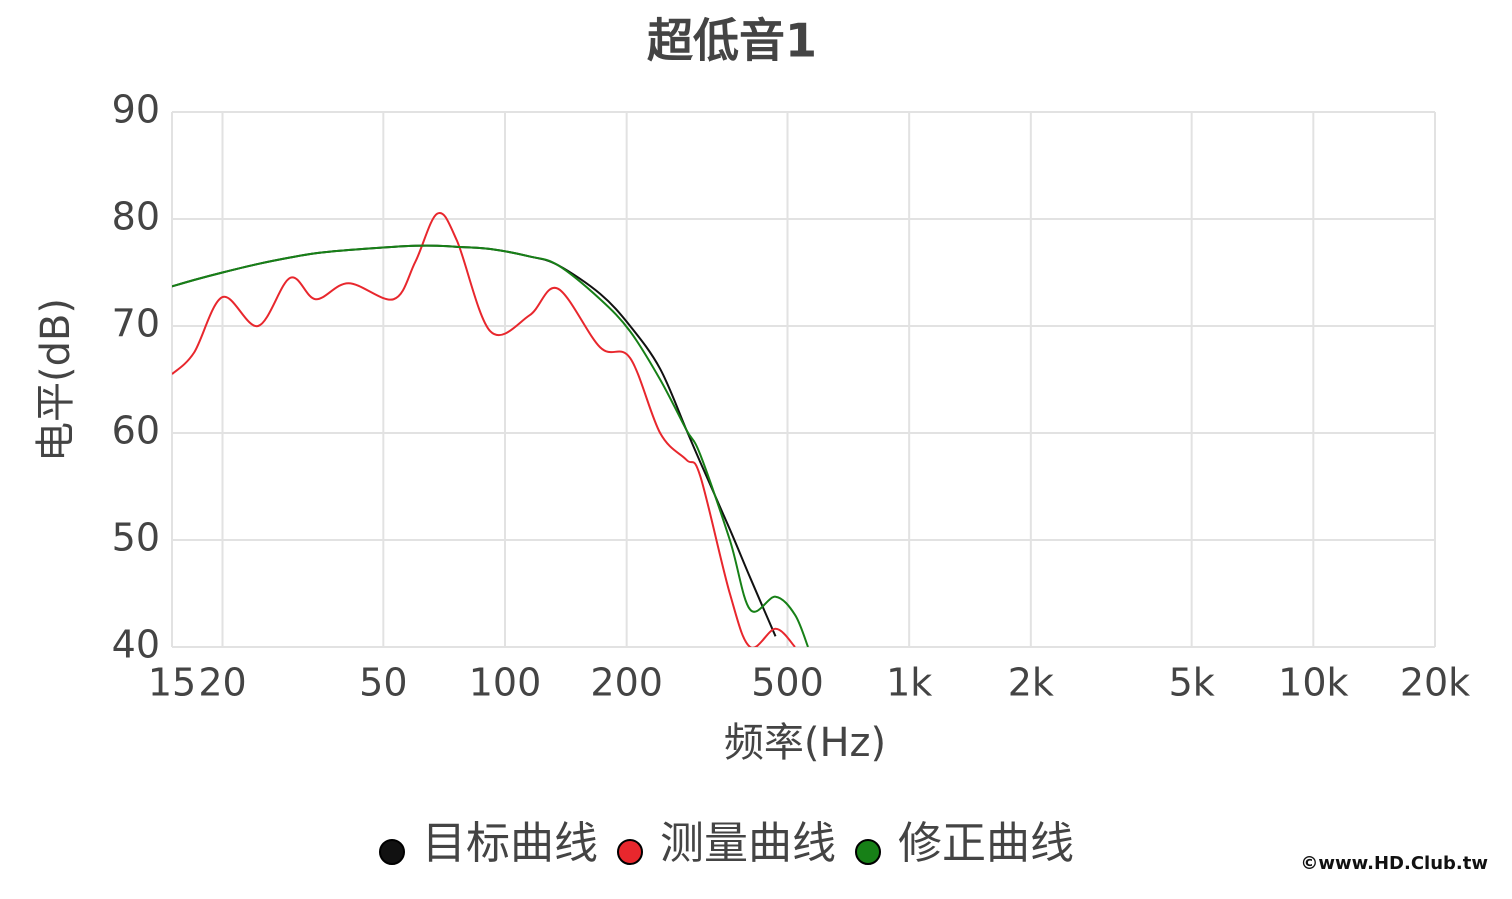 This screenshot has width=1512, height=899. What do you see at coordinates (626, 683) in the screenshot?
I see `x-tick-label: 200` at bounding box center [626, 683].